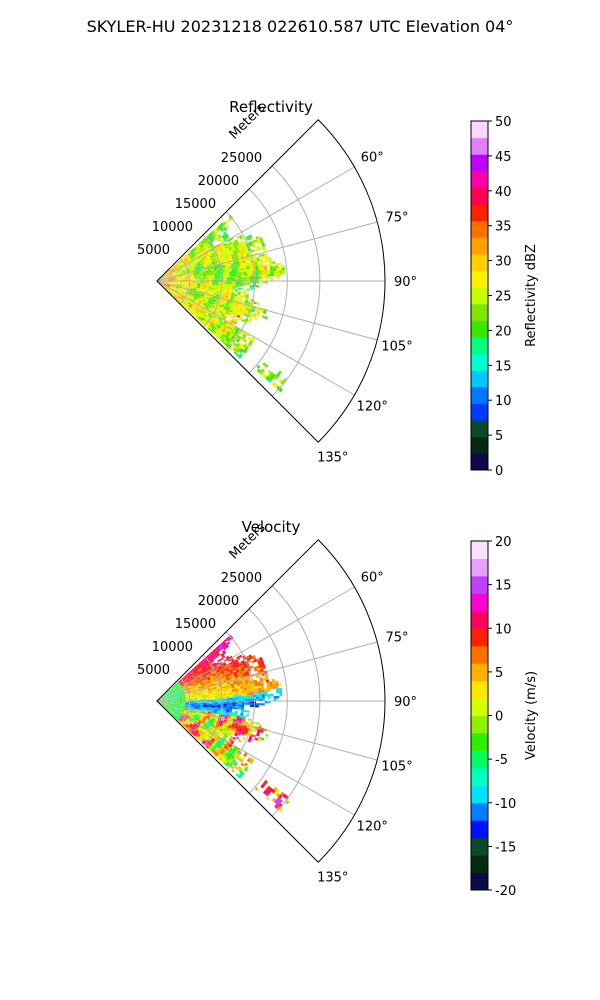 This screenshot has width=600, height=1000. I want to click on colorbar-segment, so click(479, 881).